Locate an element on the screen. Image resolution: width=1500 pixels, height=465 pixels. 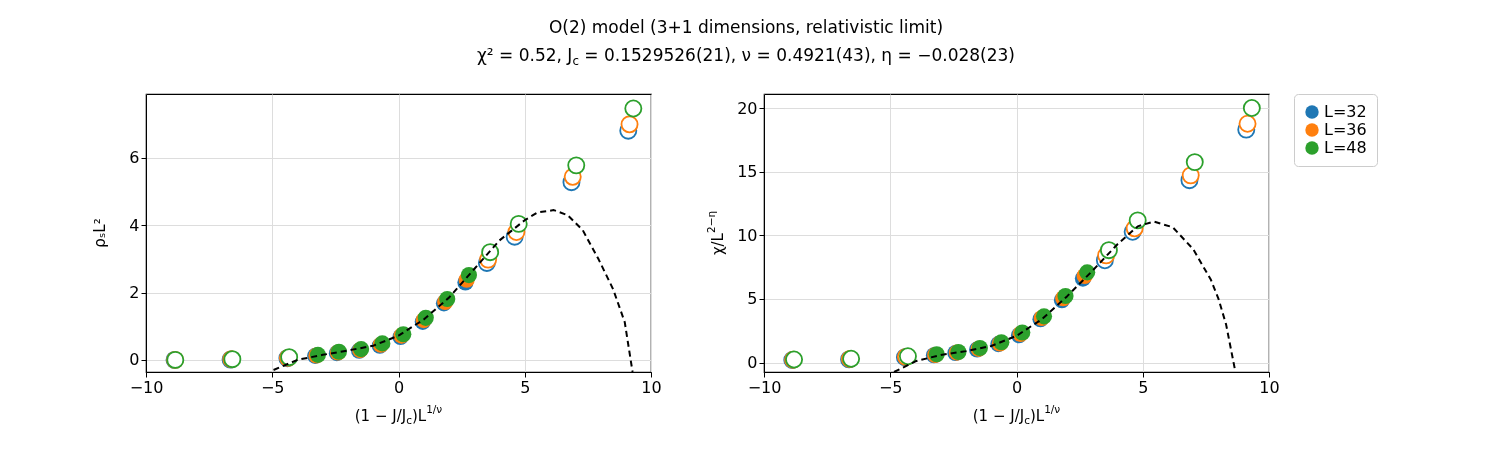
y-tick-label: 5 is located at coordinates (752, 299).